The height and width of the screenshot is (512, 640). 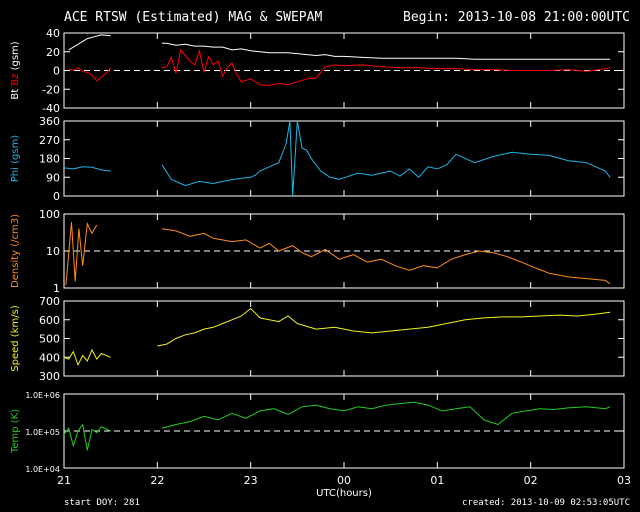 What do you see at coordinates (15, 57) in the screenshot?
I see `y-axis-label-part: (gsm)` at bounding box center [15, 57].